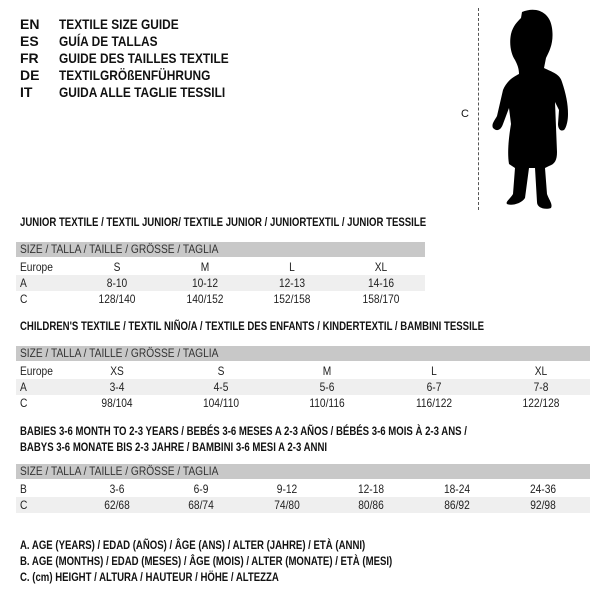 Image resolution: width=600 pixels, height=600 pixels. I want to click on table-row: C 62/68 68/74 74/80 80/86 86/92 92/98, so click(303, 505).